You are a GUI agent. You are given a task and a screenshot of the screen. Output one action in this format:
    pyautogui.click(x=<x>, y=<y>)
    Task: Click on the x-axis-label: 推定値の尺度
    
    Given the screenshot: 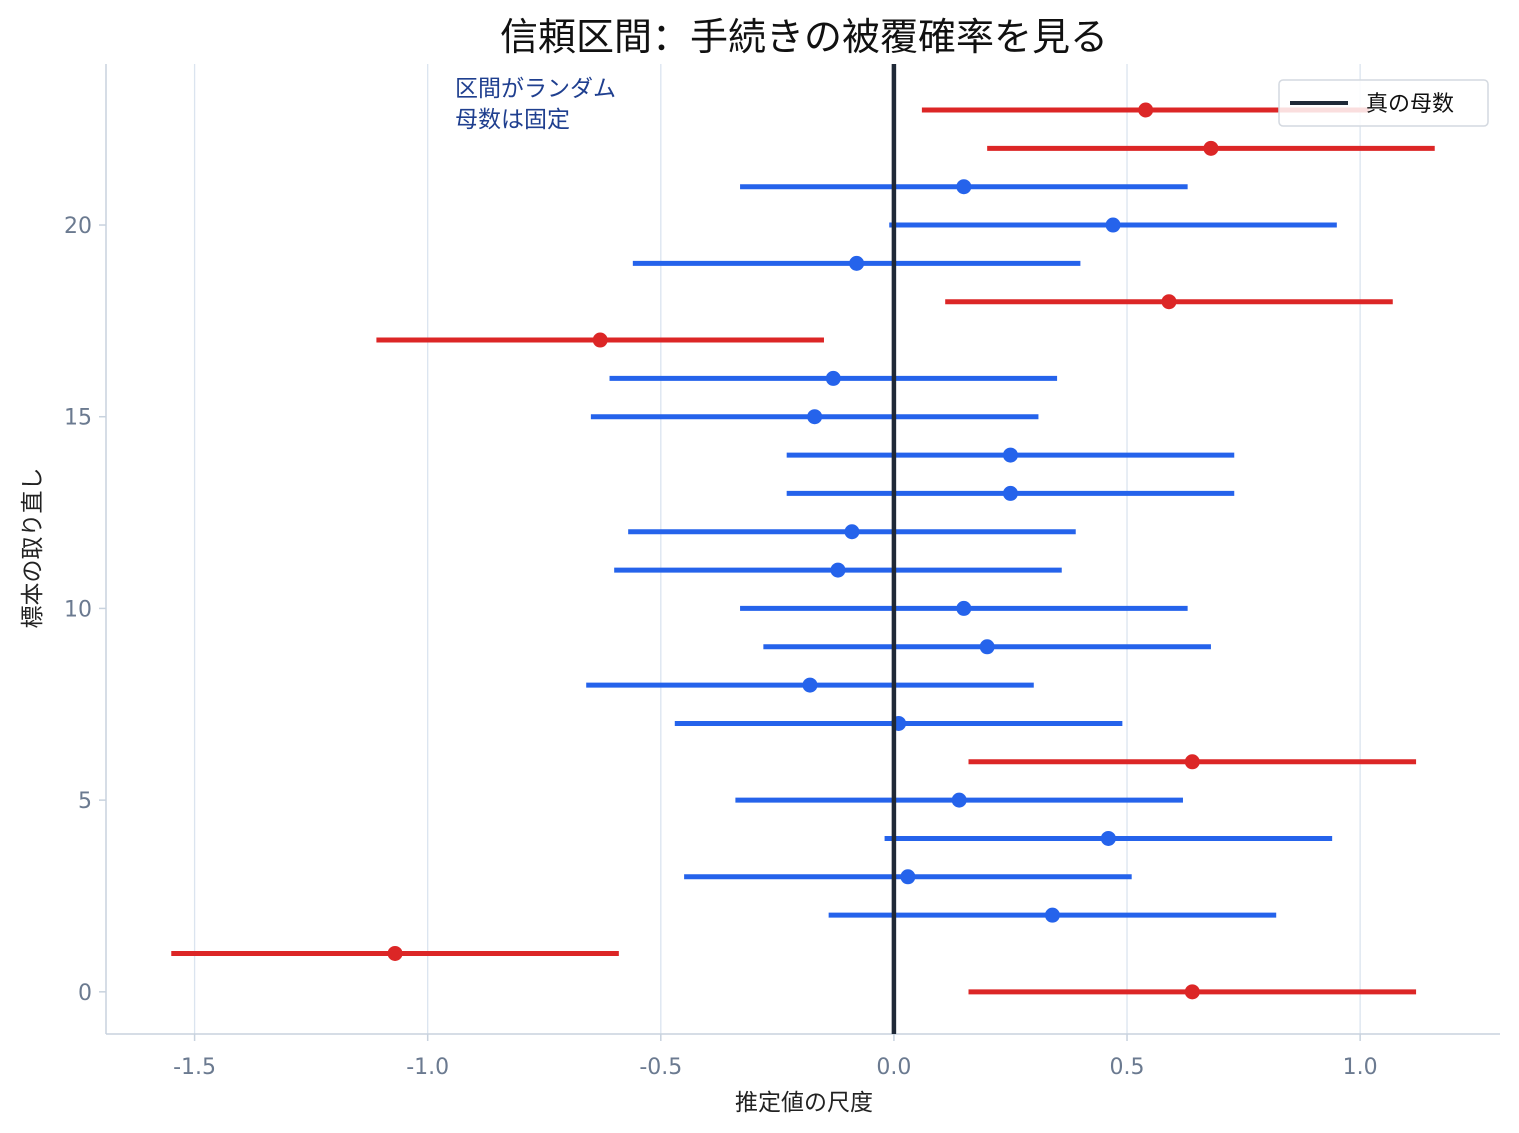 What is the action you would take?
    pyautogui.click(x=804, y=1103)
    